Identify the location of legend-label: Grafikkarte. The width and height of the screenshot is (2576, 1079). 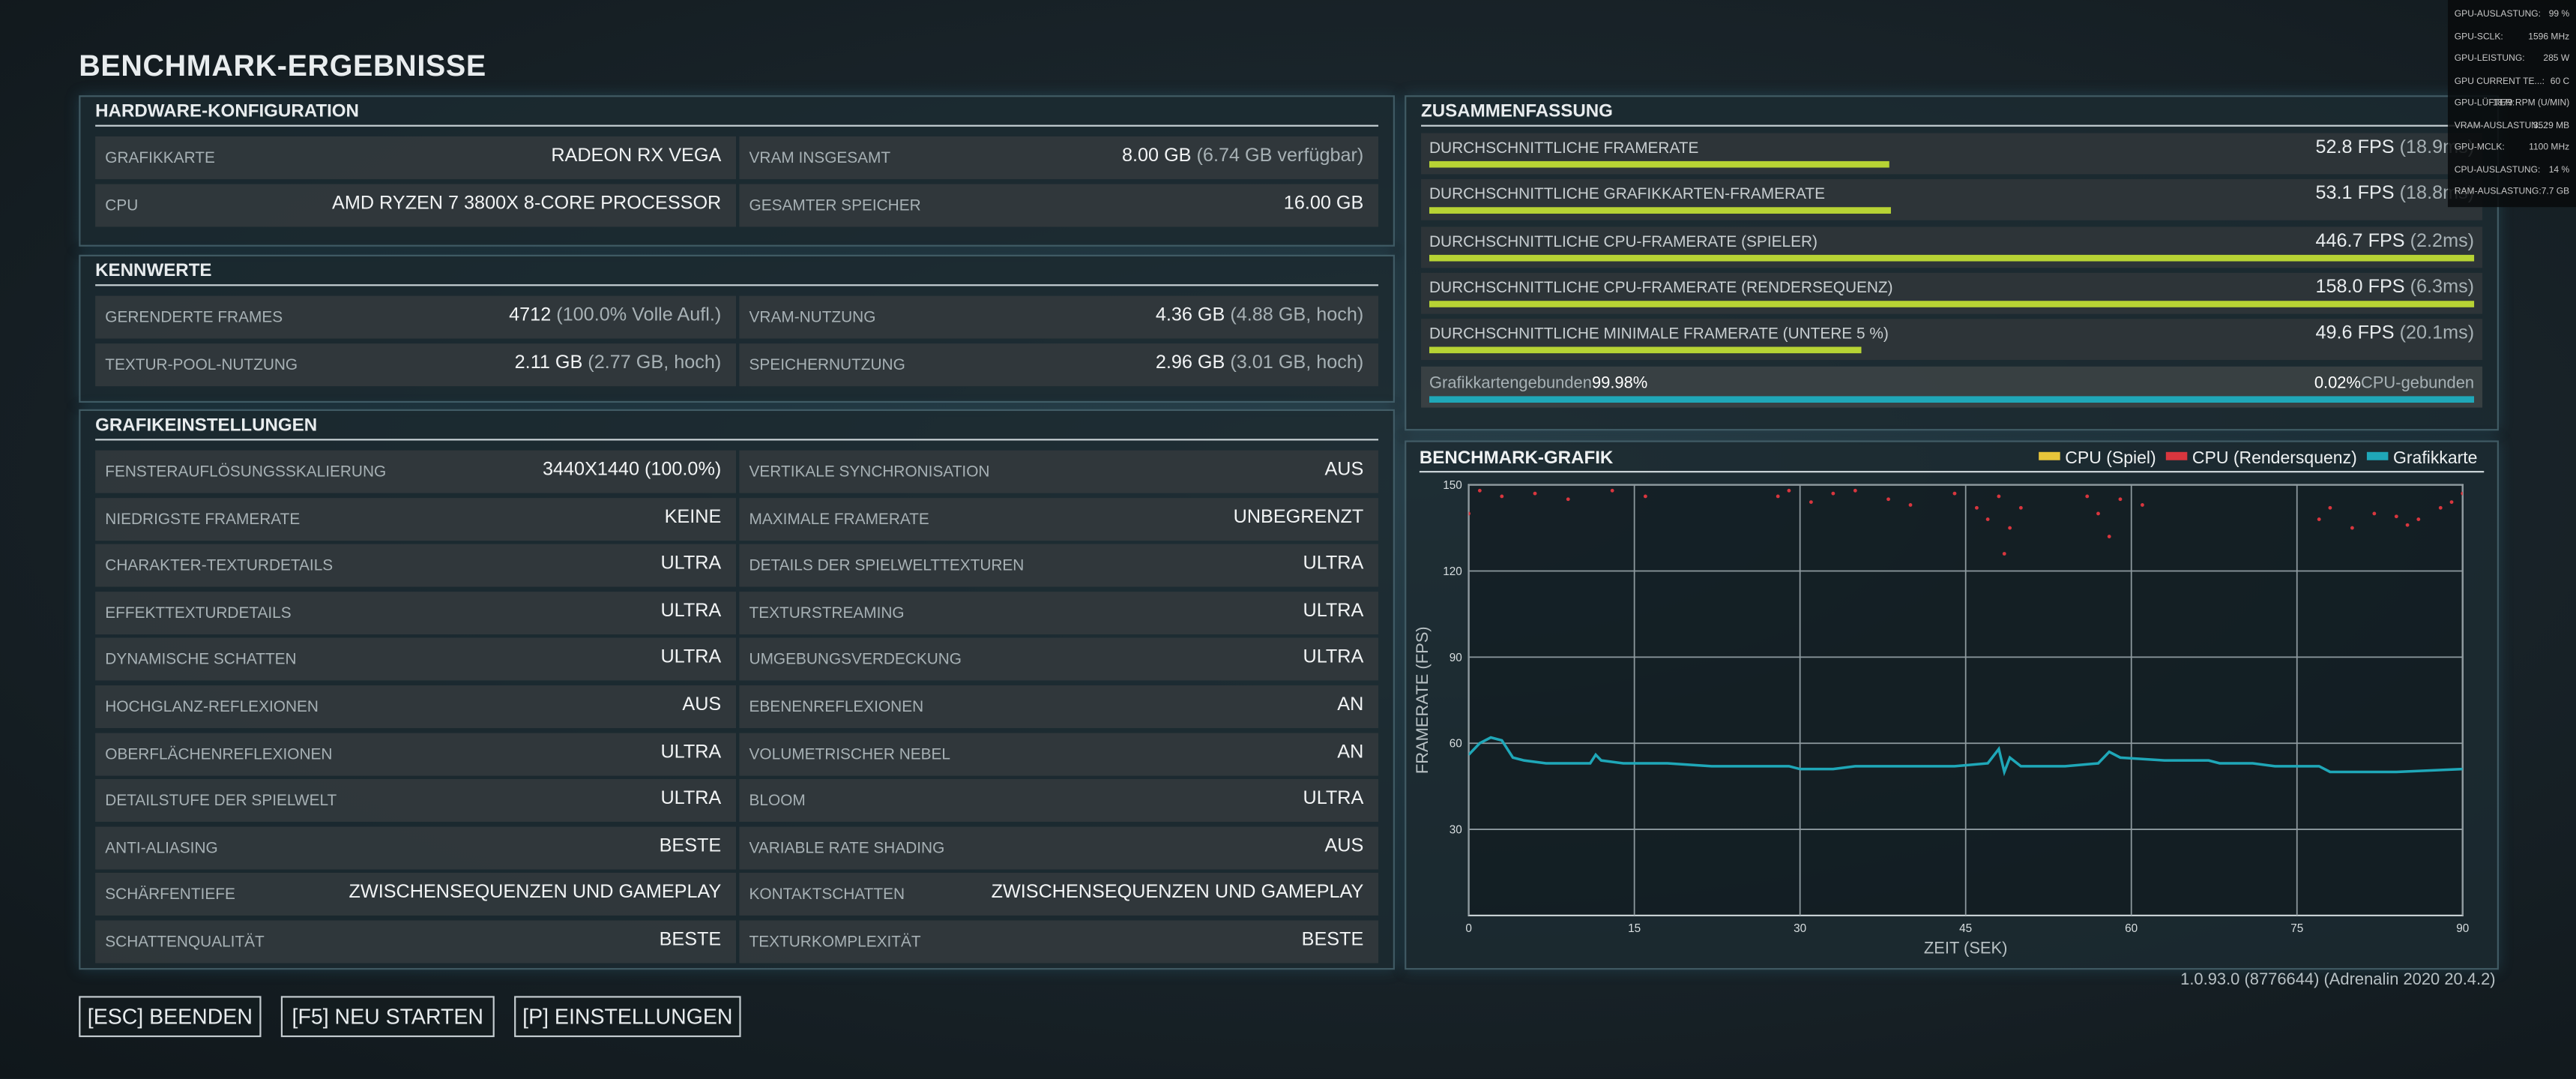
(2435, 457).